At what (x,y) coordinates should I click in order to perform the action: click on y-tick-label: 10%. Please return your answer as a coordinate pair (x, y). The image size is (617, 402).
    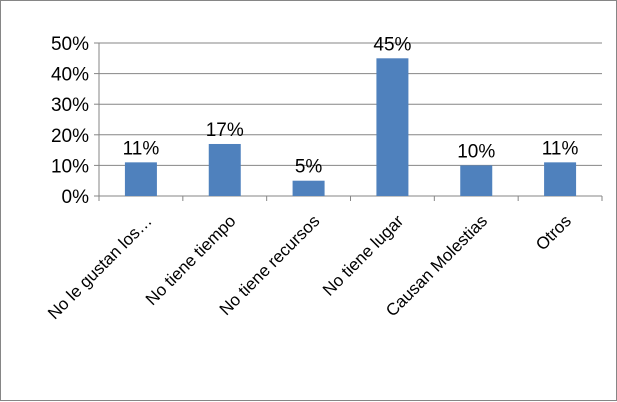
    Looking at the image, I should click on (70, 166).